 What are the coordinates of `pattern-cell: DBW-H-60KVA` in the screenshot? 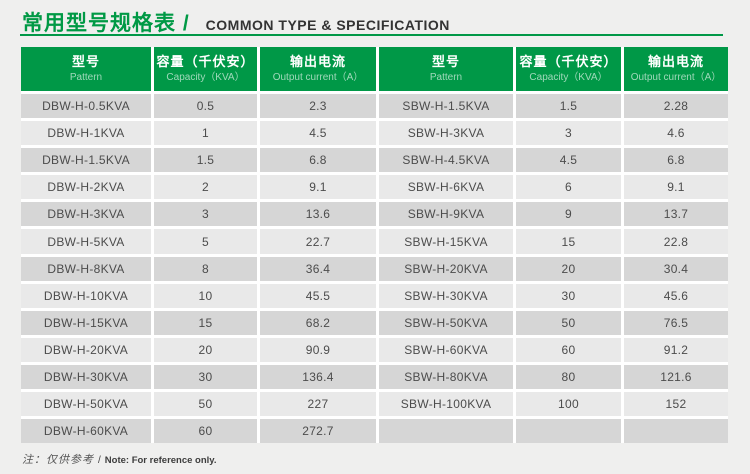 It's located at (86, 431).